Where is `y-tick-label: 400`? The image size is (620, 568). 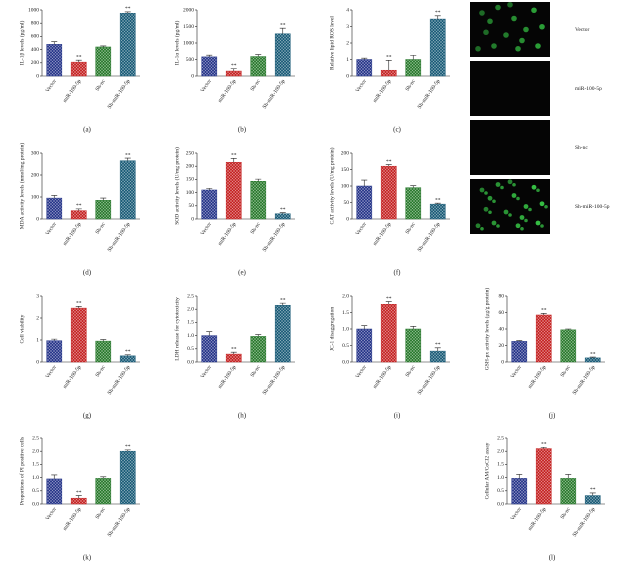
y-tick-label: 400 is located at coordinates (35, 50).